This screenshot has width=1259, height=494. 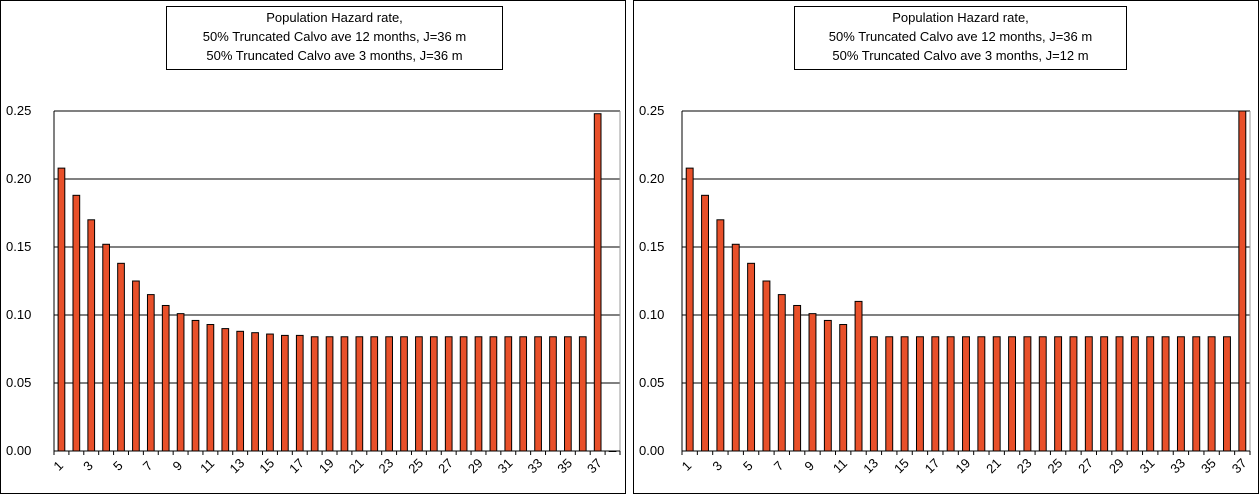 I want to click on x-tick-label: 13, so click(x=237, y=465).